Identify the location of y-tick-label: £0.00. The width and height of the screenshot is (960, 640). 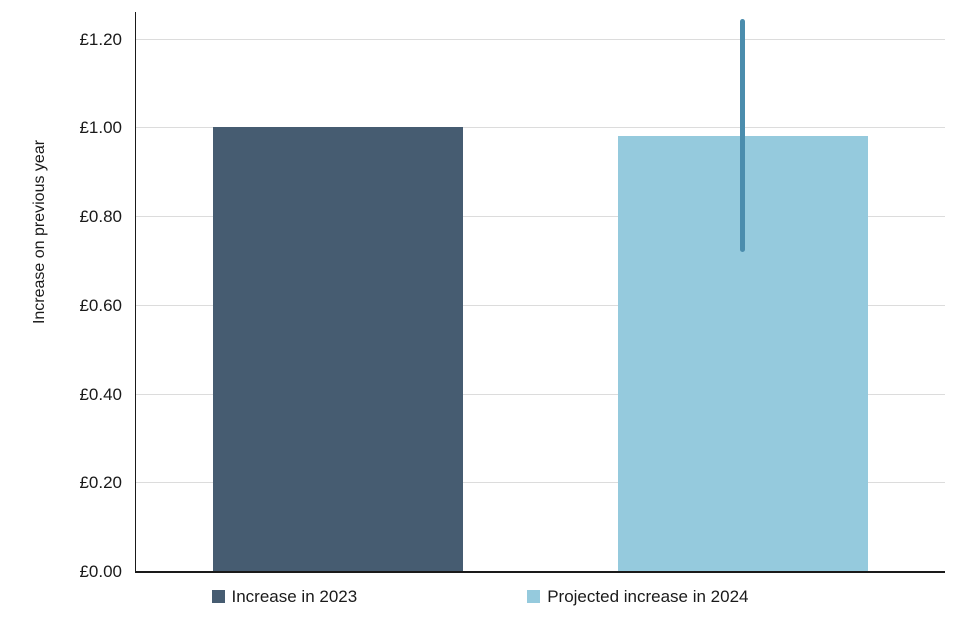
(100, 571).